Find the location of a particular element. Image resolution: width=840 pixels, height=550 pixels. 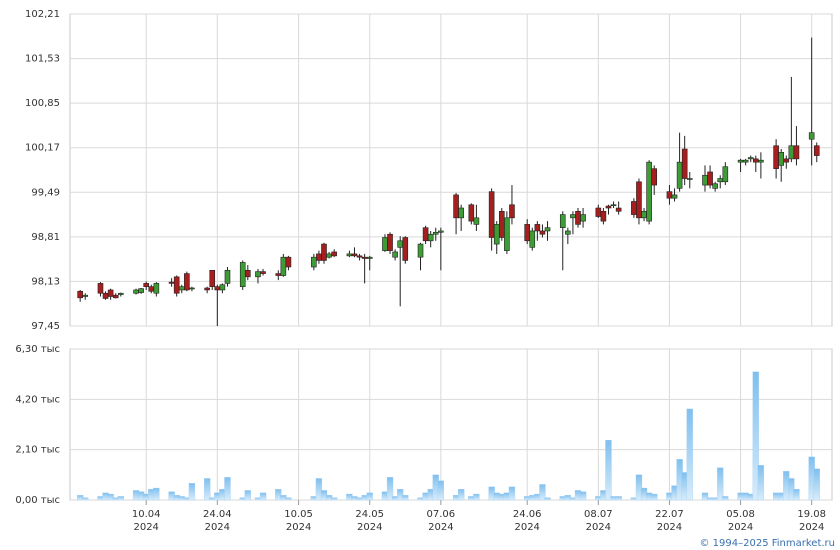

y-tick-label: 102,21 is located at coordinates (42, 14).